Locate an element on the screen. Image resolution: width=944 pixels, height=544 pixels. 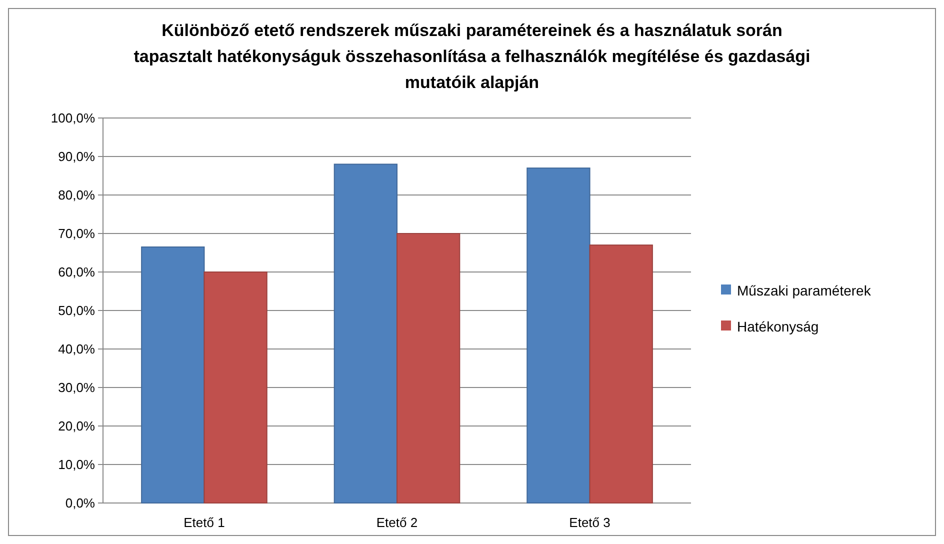
y-tick-label: 70,0% is located at coordinates (77, 234).